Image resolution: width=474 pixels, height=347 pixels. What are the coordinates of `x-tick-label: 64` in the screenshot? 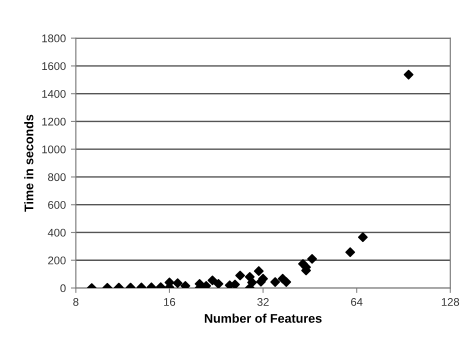 It's located at (357, 302).